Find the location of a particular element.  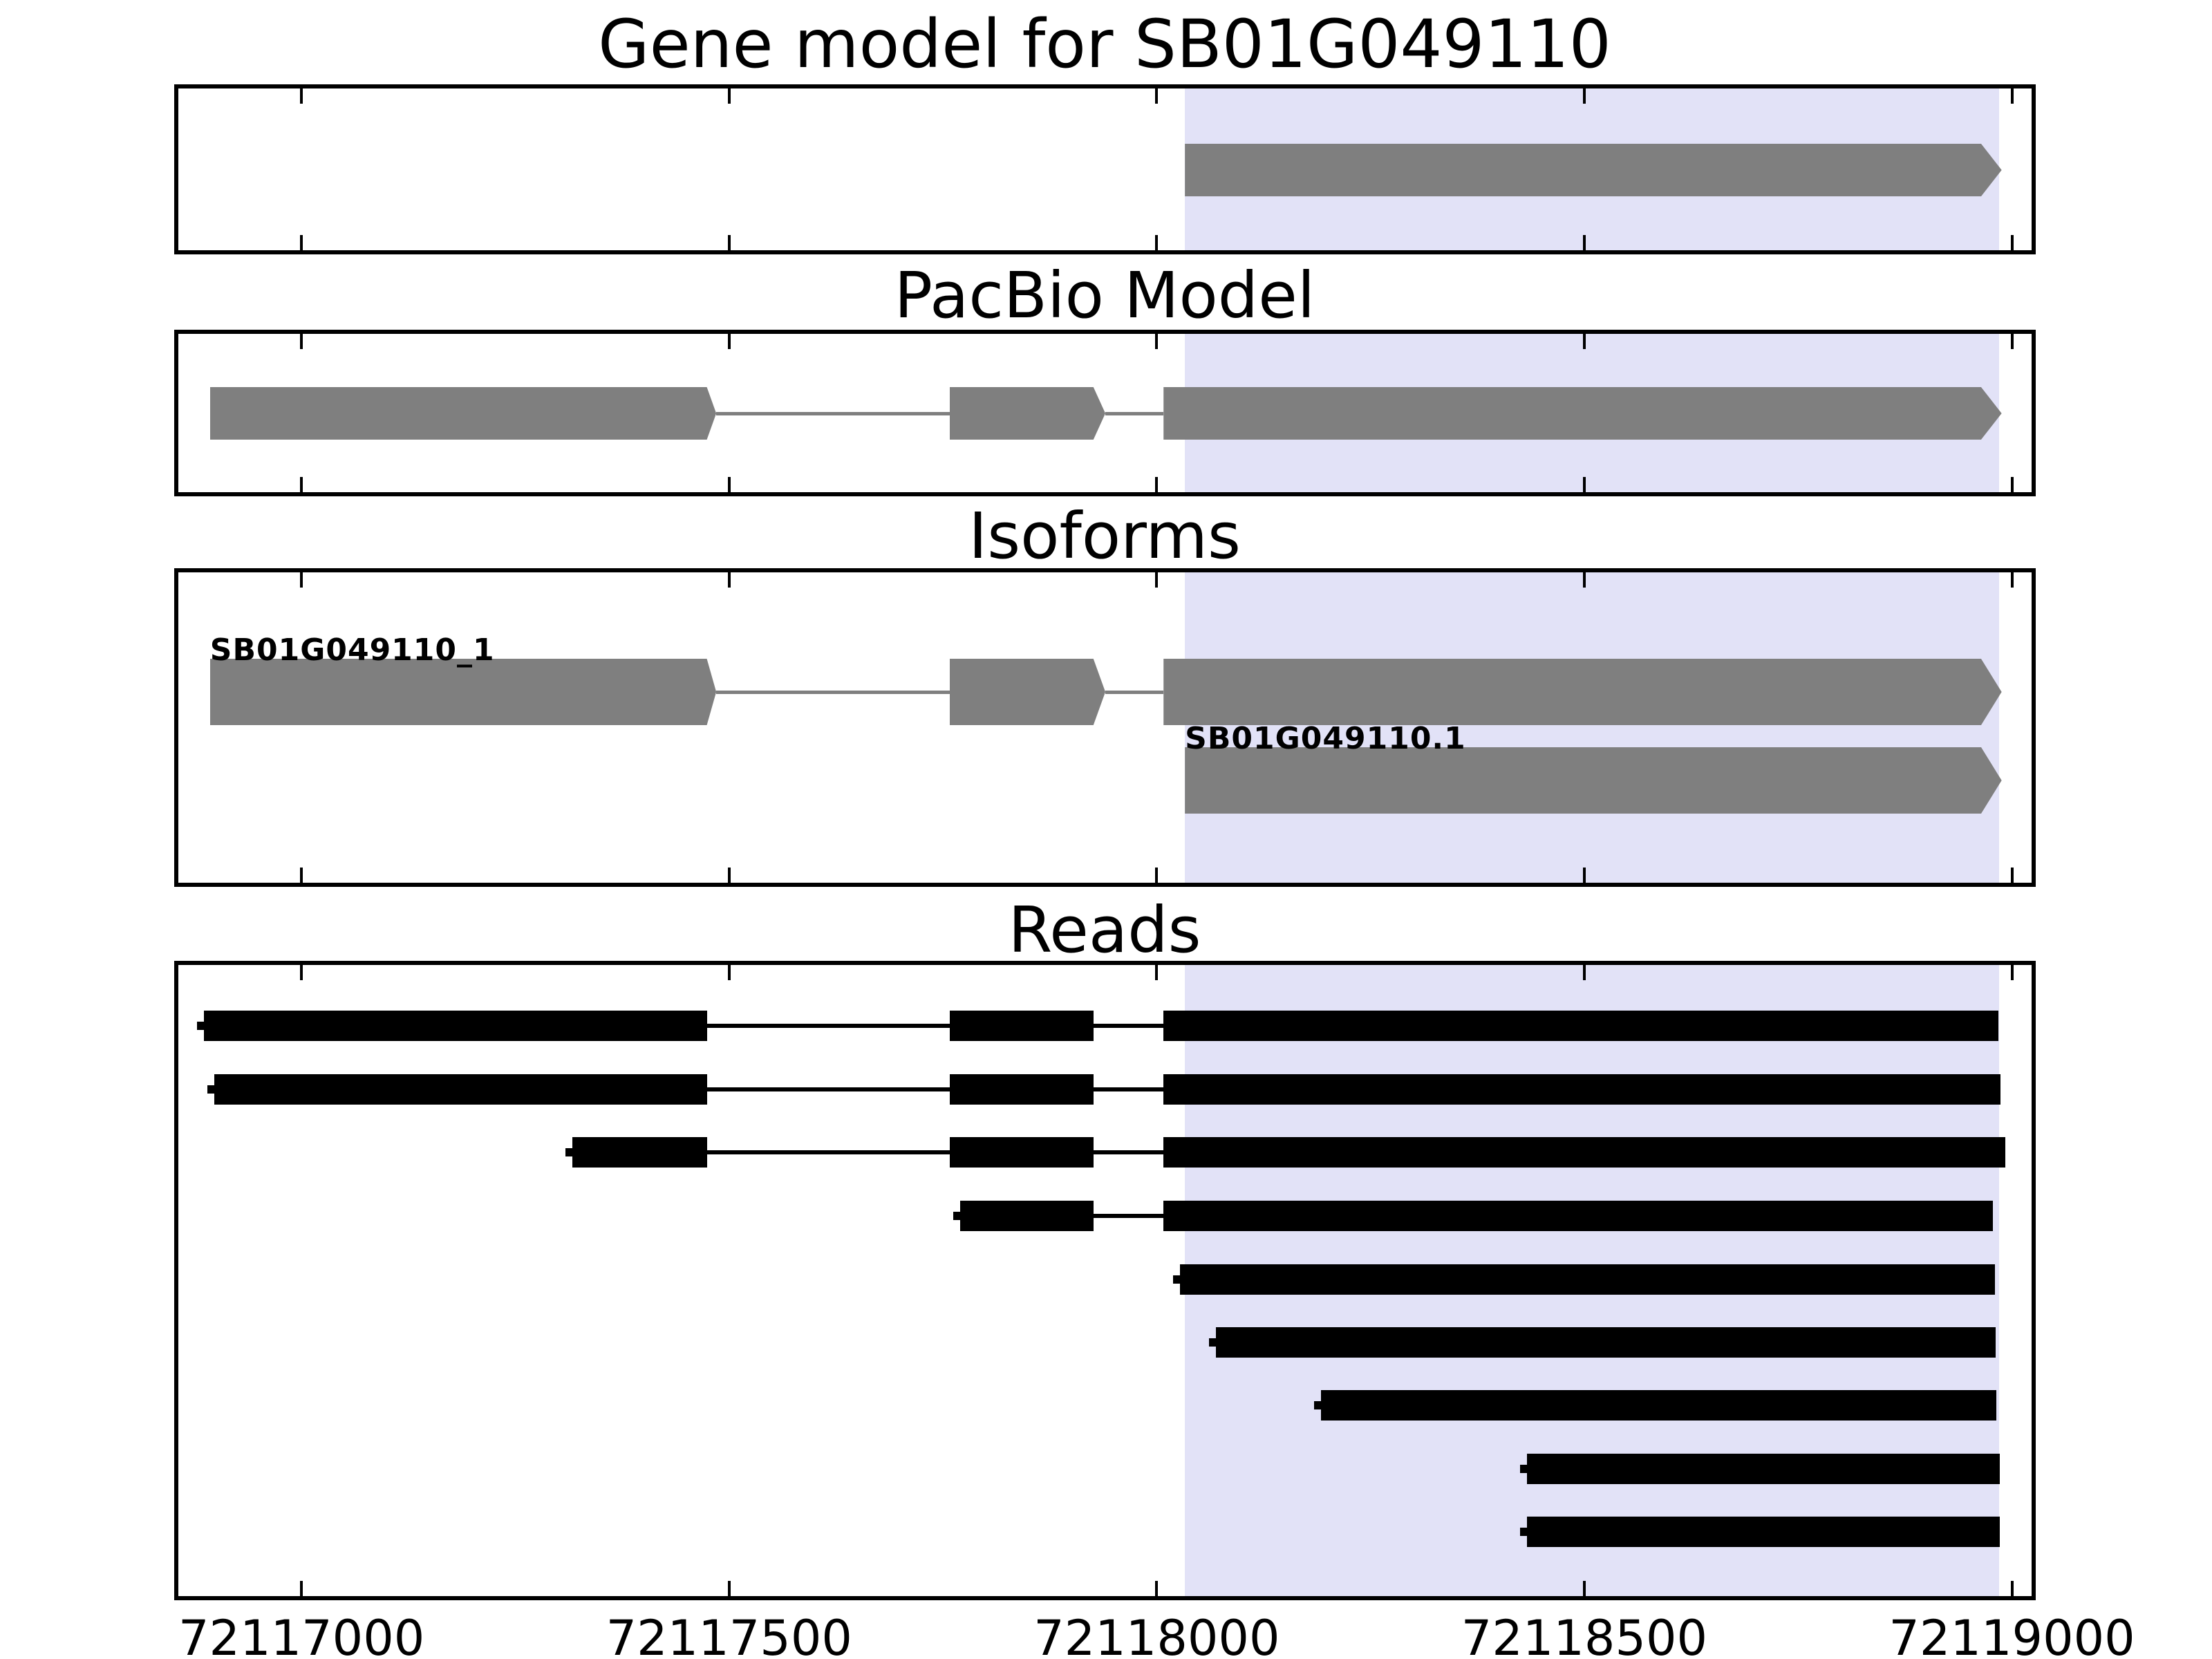

x-axis-tick-label: 72117000 is located at coordinates (301, 1634).